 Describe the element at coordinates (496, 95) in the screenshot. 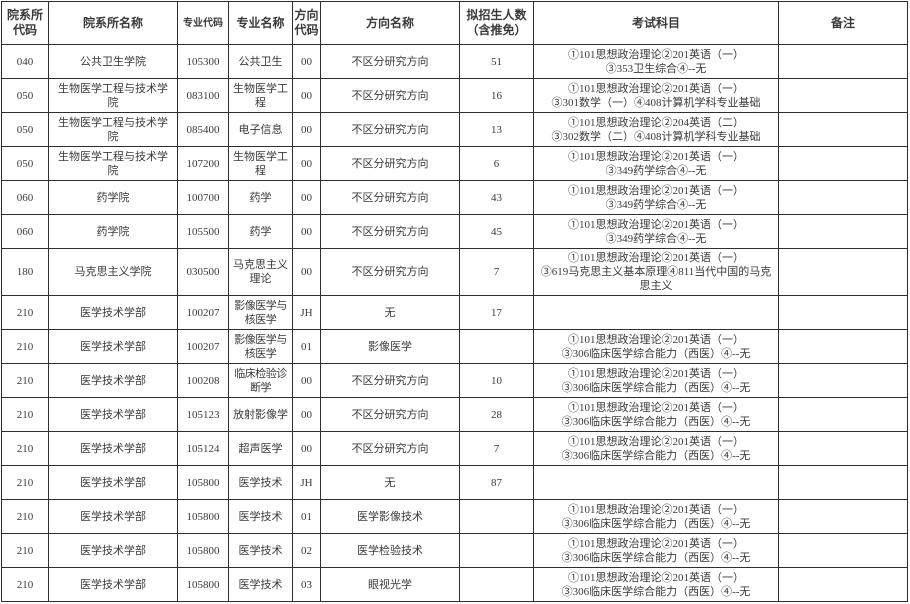

I see `quota-cell: 16` at that location.